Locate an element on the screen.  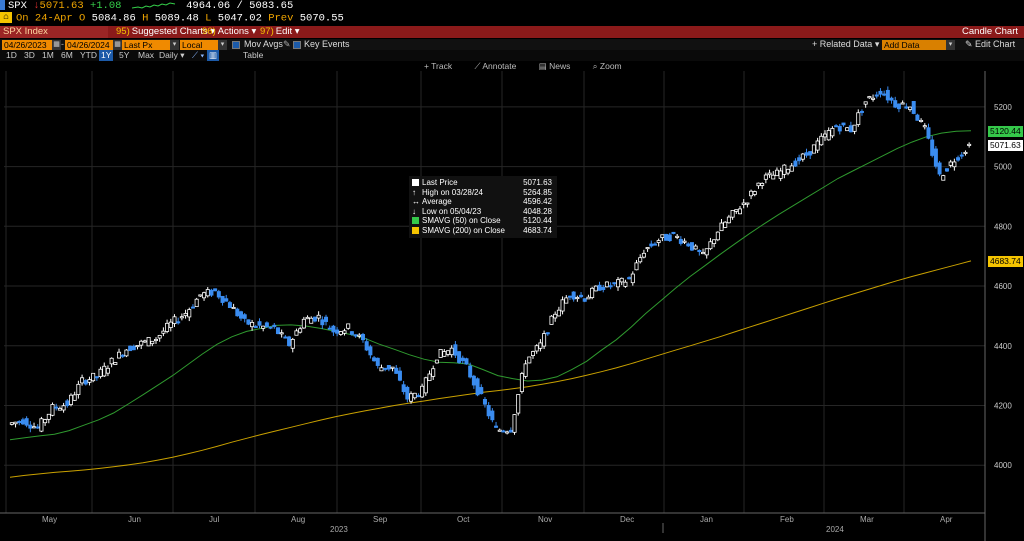
high-label: H is located at coordinates (145, 18).